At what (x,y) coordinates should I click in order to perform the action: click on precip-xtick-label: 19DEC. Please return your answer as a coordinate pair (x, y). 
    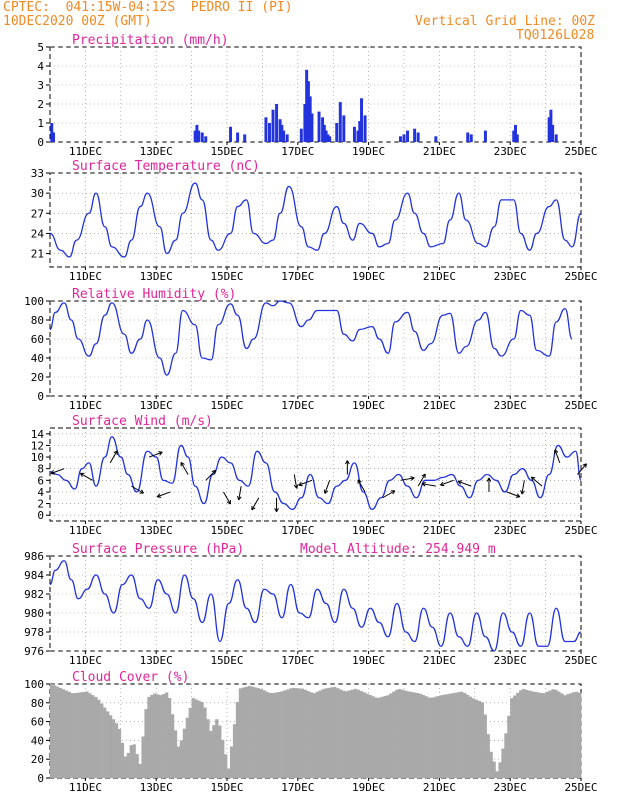
    Looking at the image, I should click on (368, 151).